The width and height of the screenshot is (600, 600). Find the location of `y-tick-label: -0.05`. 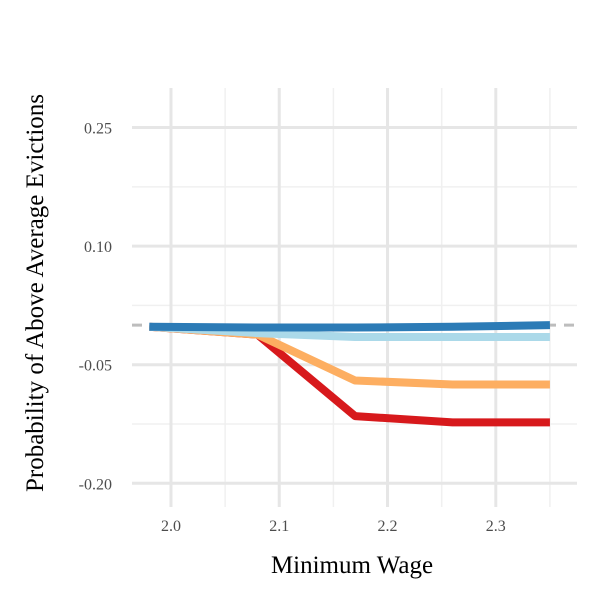

y-tick-label: -0.05 is located at coordinates (95, 366).